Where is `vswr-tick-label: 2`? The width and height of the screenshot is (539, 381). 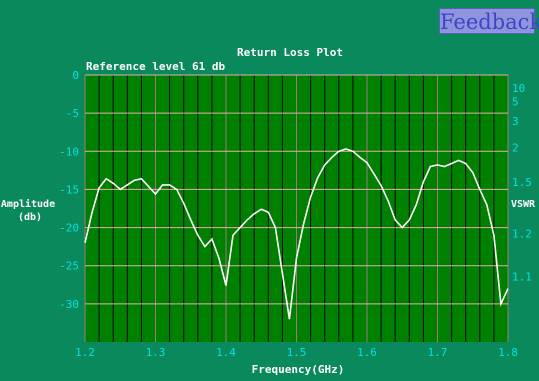 vswr-tick-label: 2 is located at coordinates (515, 147).